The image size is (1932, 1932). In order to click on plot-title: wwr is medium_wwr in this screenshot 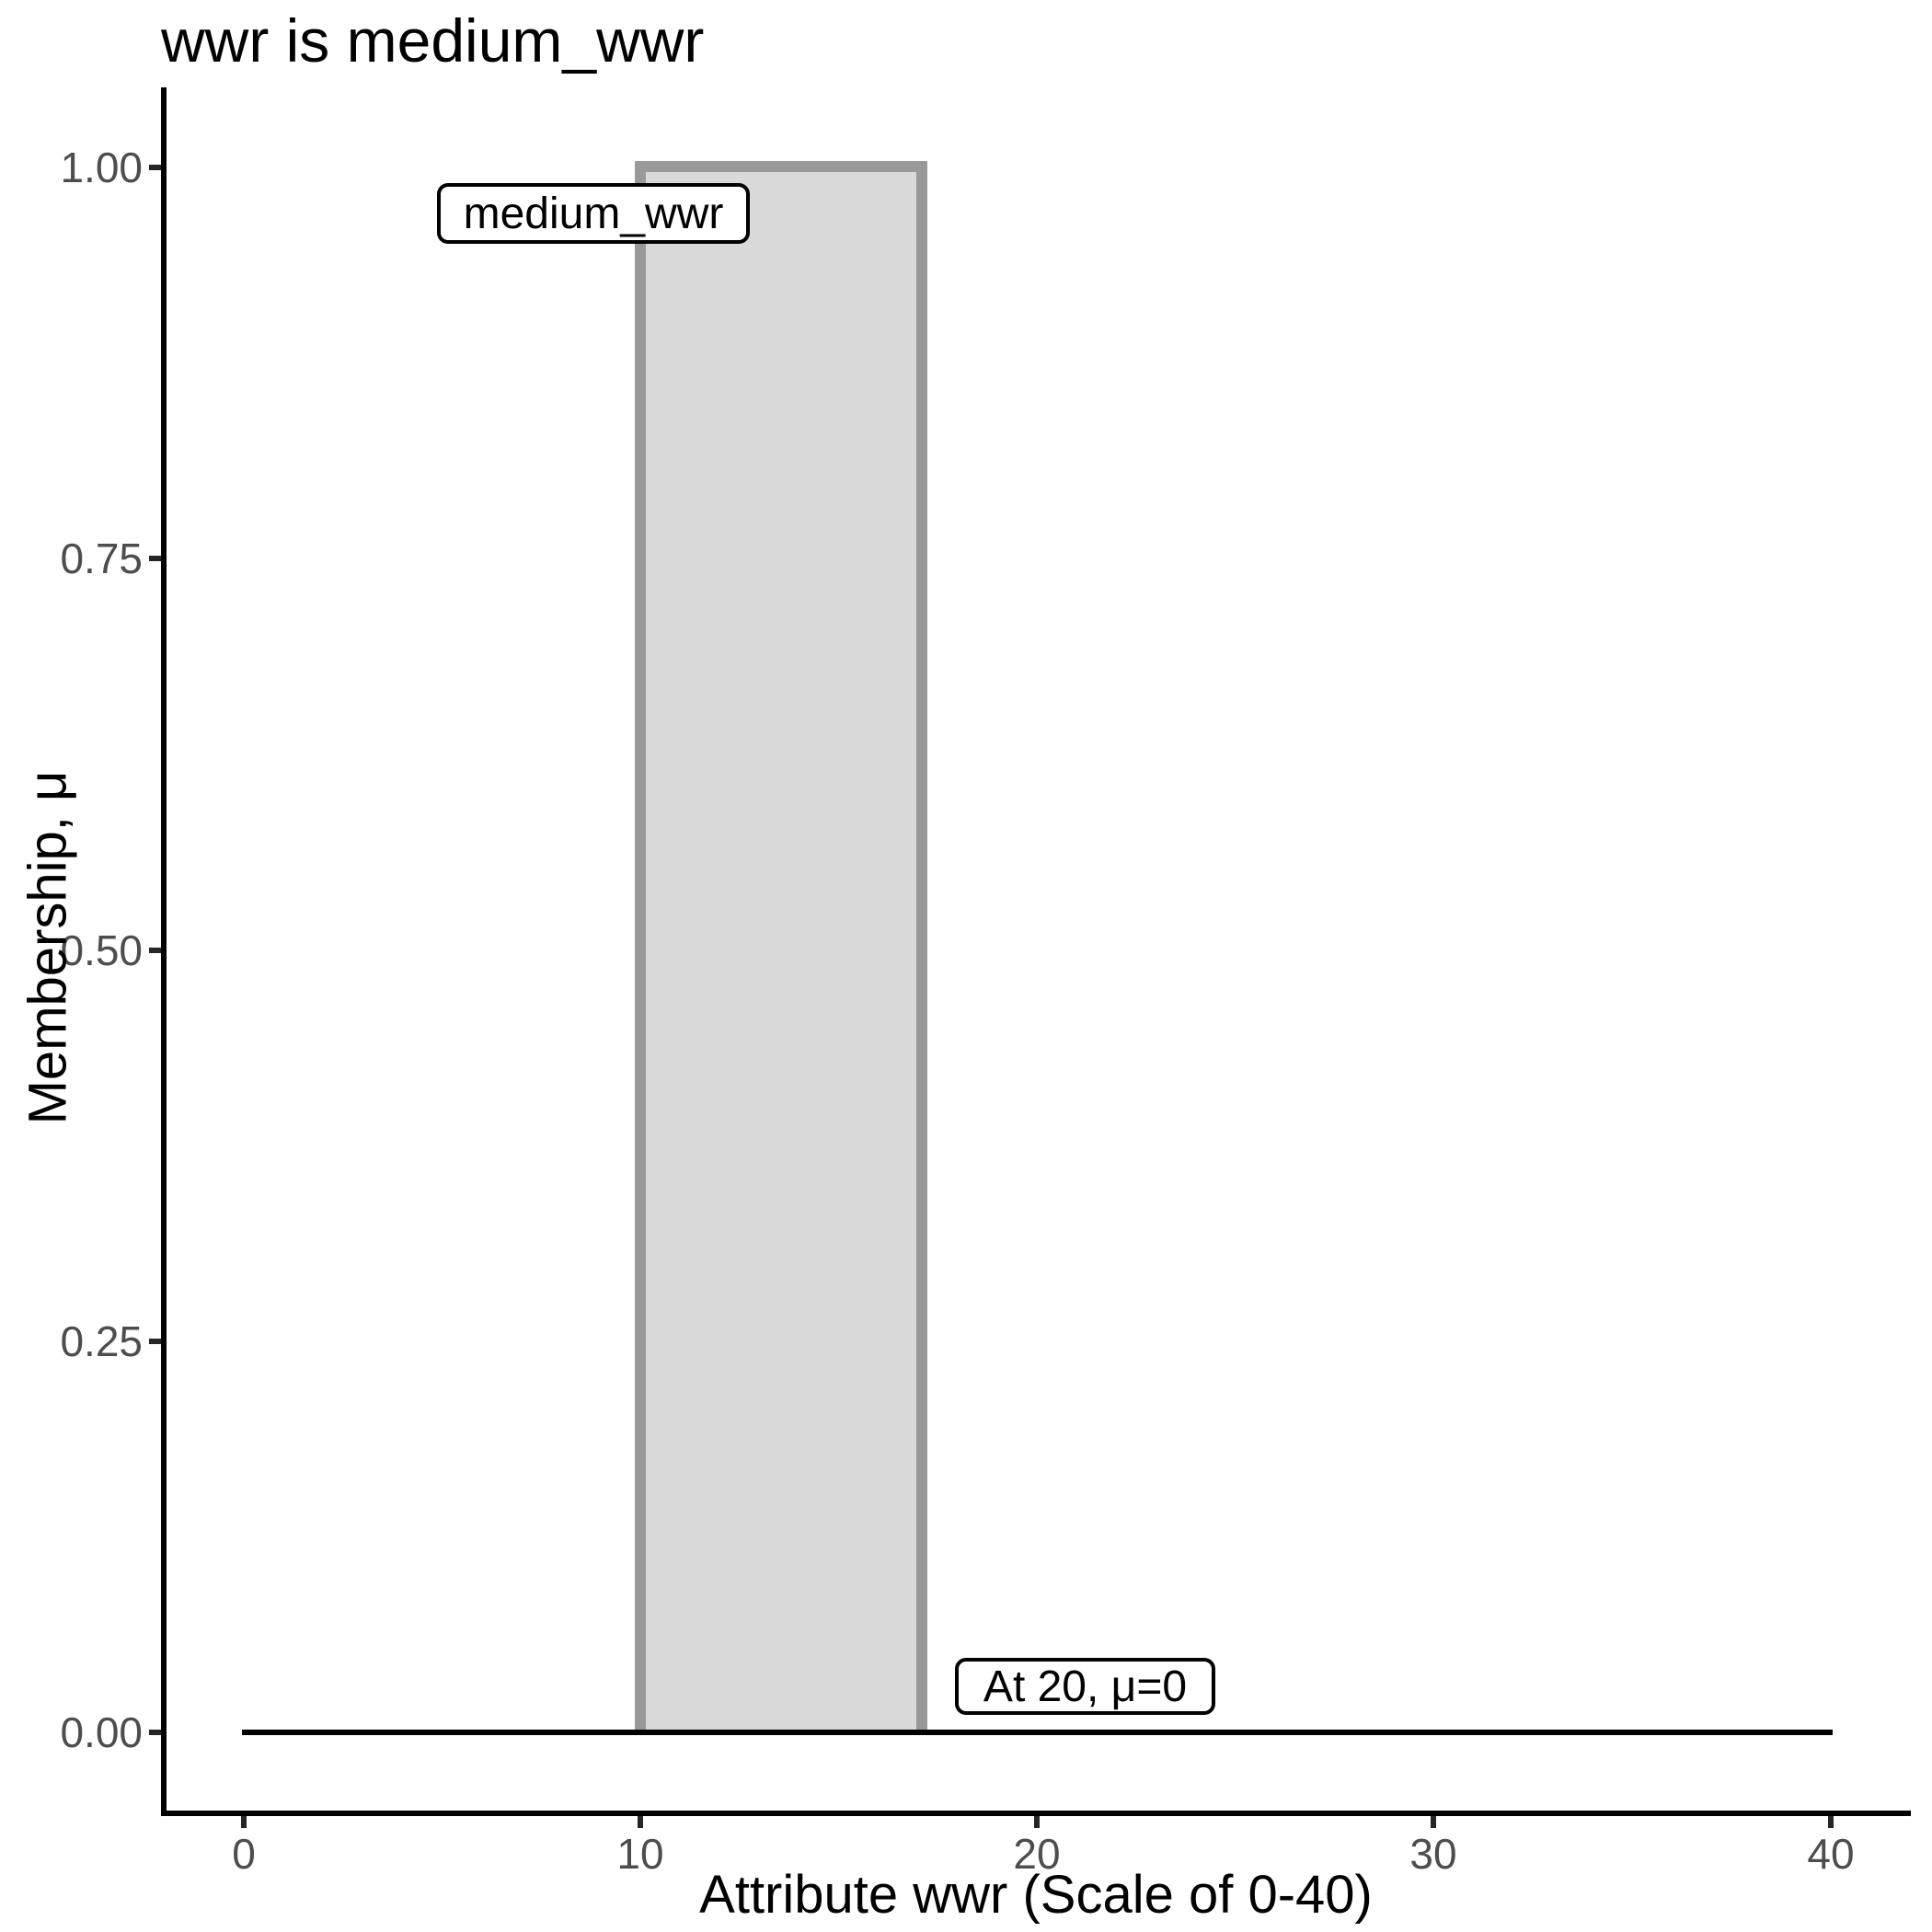, I will do `click(433, 40)`.